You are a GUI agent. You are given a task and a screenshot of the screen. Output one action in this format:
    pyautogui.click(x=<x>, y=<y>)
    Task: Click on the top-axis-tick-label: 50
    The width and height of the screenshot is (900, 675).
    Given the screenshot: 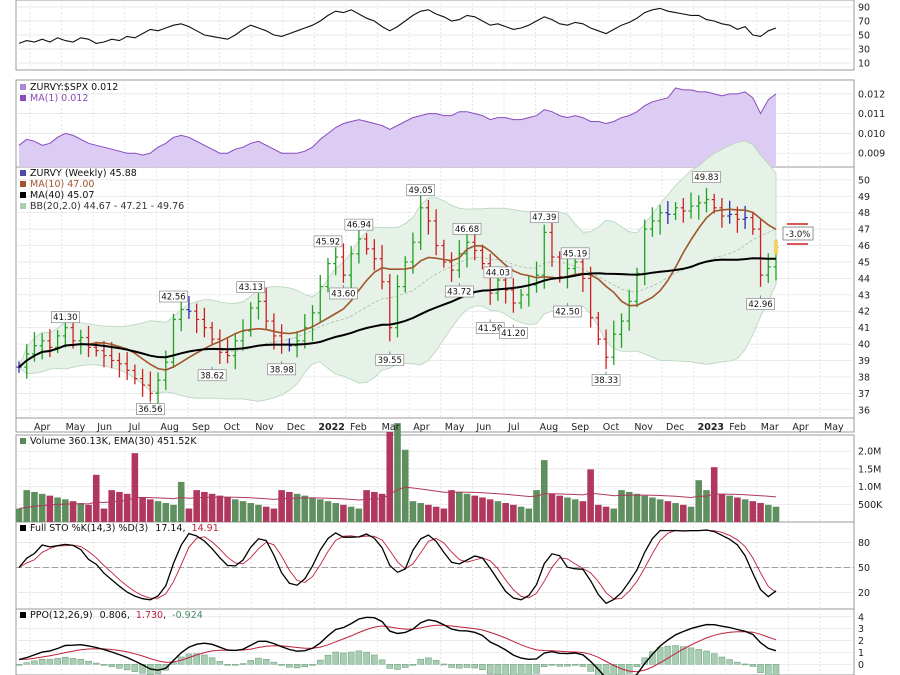 What is the action you would take?
    pyautogui.click(x=864, y=36)
    